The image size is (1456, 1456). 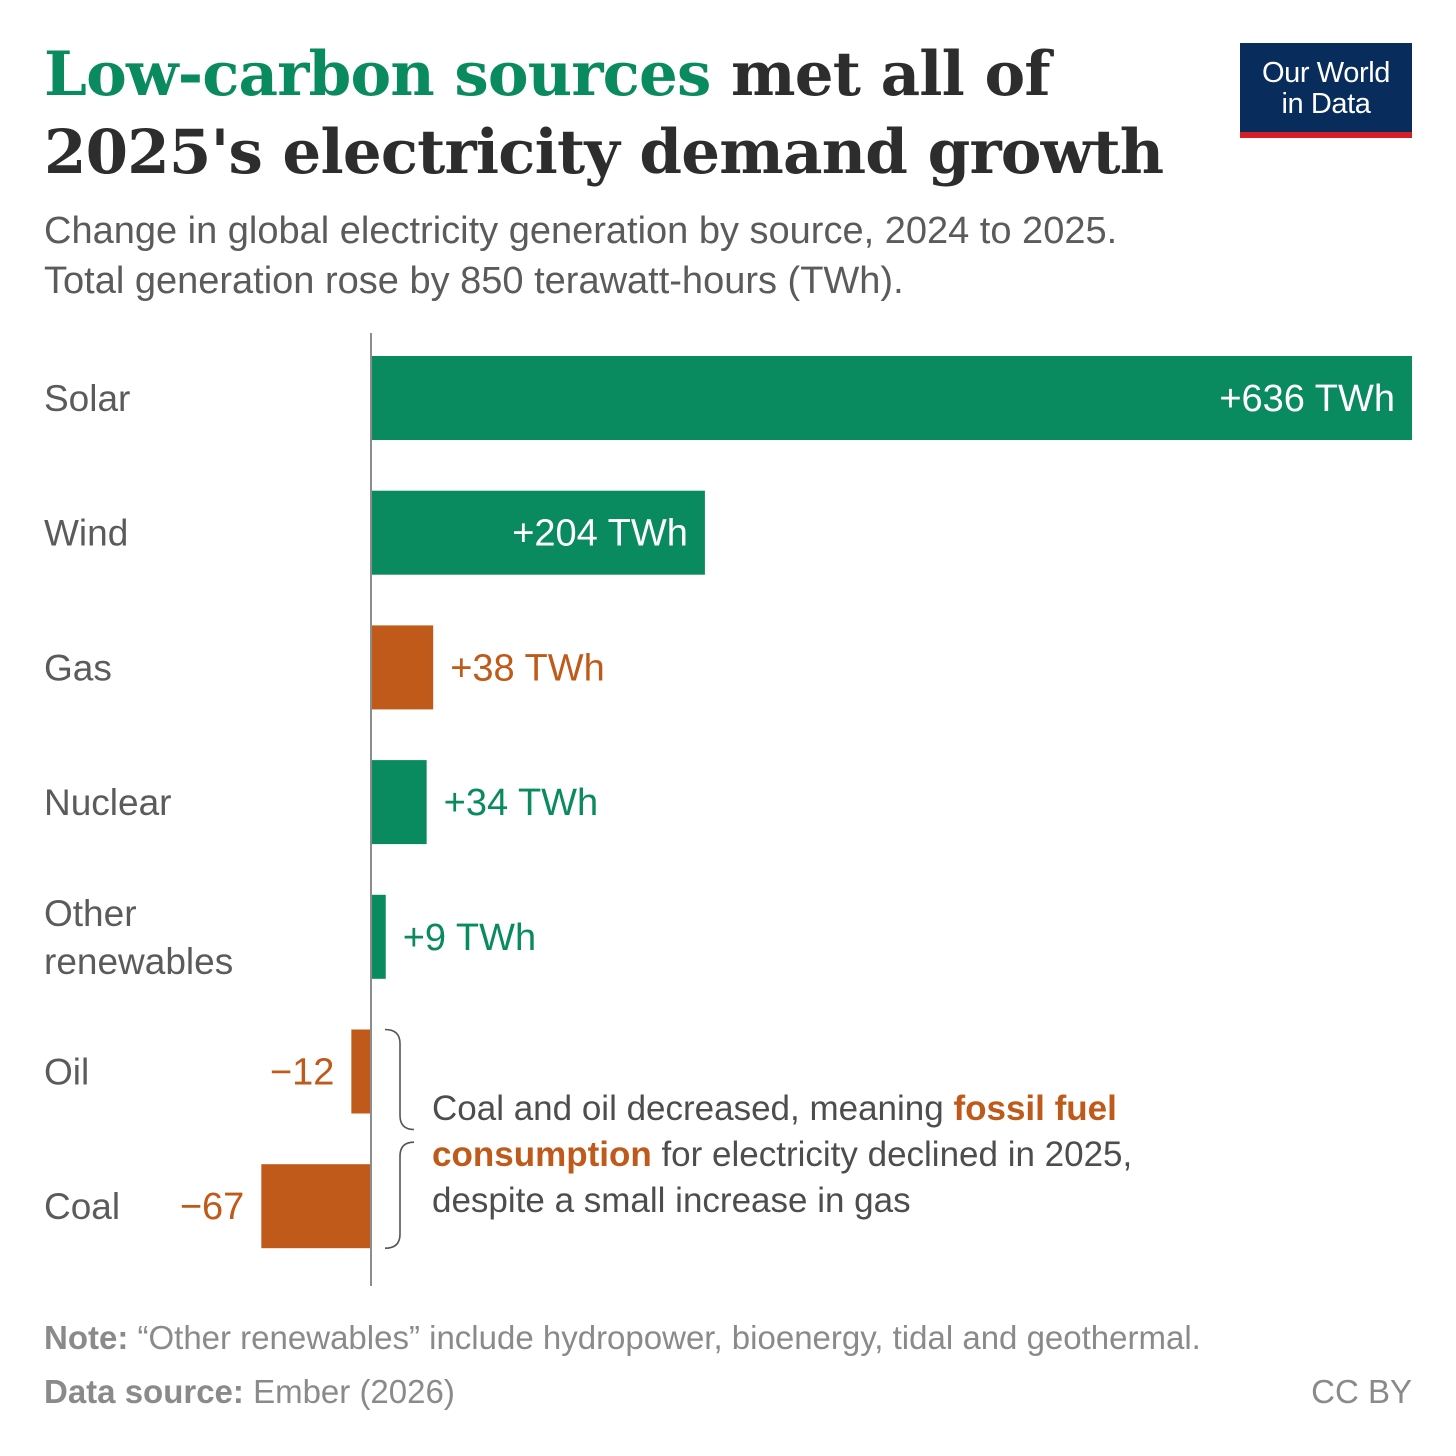 I want to click on logo-line-1: Our World, so click(x=1325, y=73).